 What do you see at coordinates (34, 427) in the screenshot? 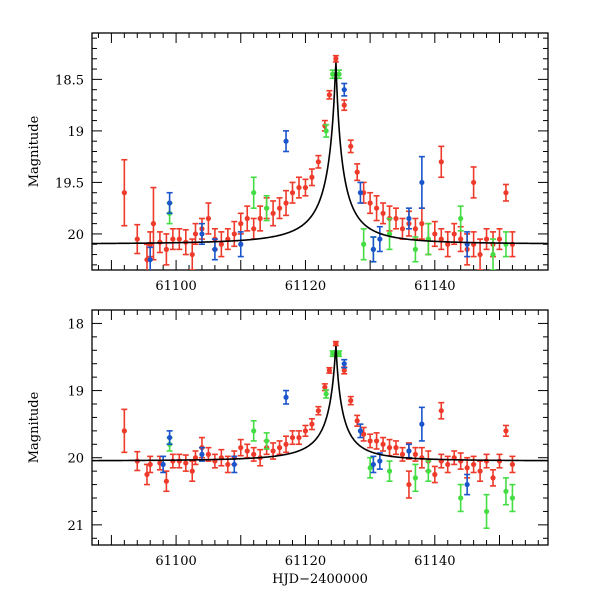
I see `y-axis-label: Magnitude` at bounding box center [34, 427].